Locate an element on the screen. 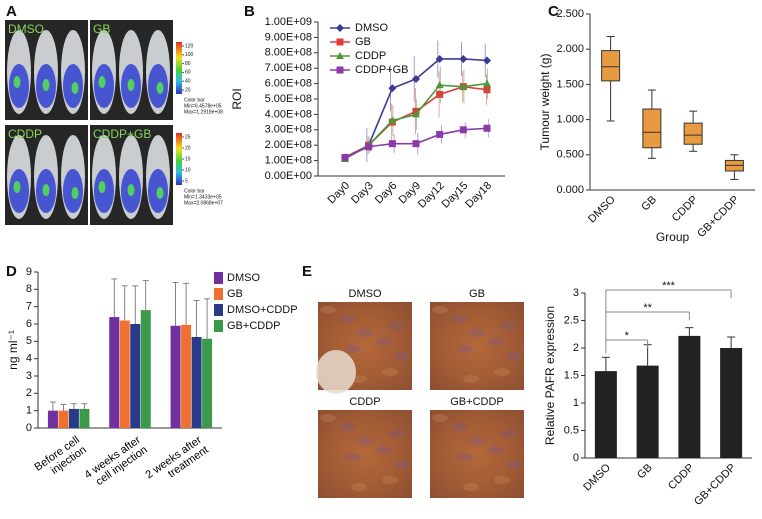 This screenshot has width=762, height=519. legend-label: DMSO+CDDP is located at coordinates (262, 310).